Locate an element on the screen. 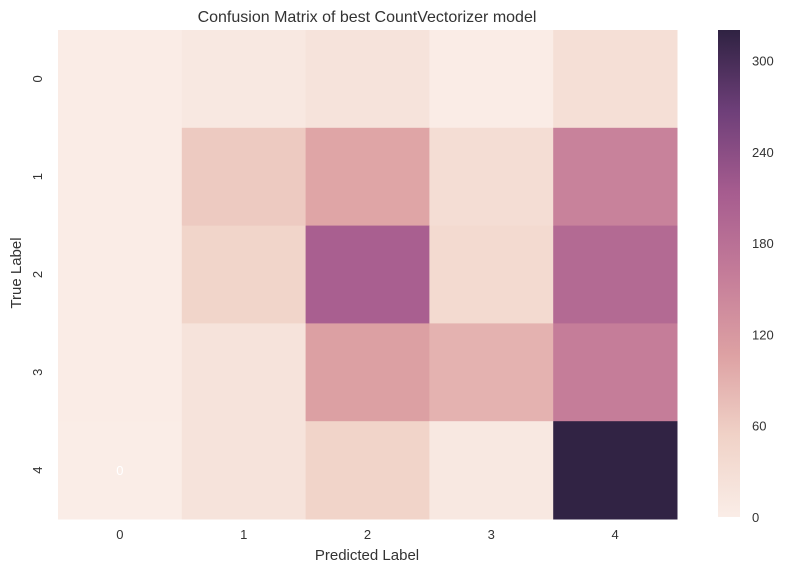 This screenshot has width=790, height=570. y-tick-label-1: 1 is located at coordinates (37, 176).